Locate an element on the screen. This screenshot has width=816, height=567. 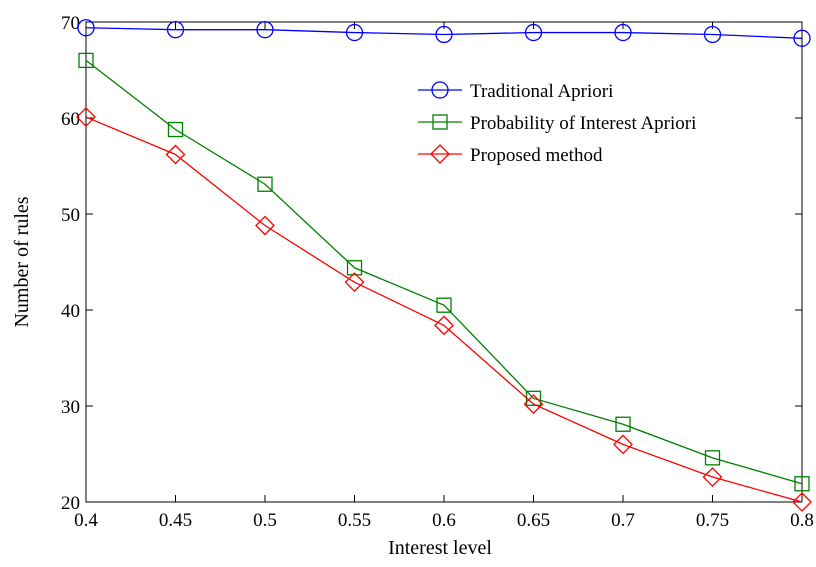
legend-entry: Traditional Apriori is located at coordinates (515, 91).